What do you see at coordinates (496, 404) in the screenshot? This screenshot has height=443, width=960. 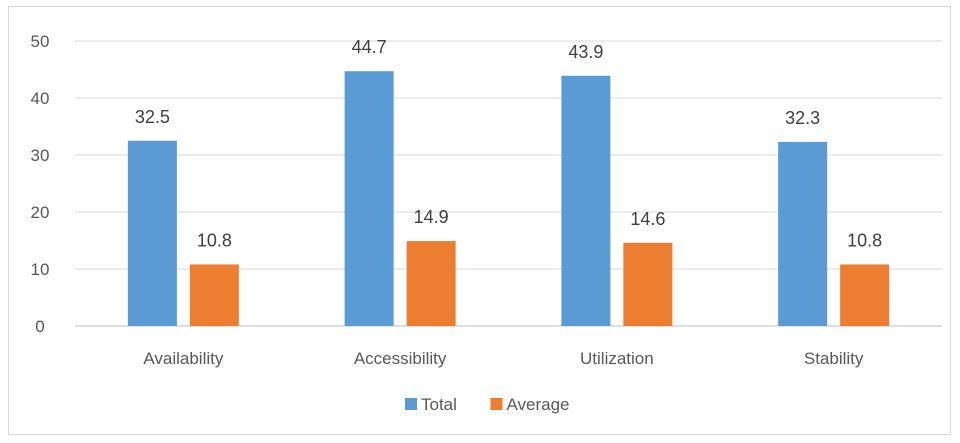 I see `legend-swatch-average` at bounding box center [496, 404].